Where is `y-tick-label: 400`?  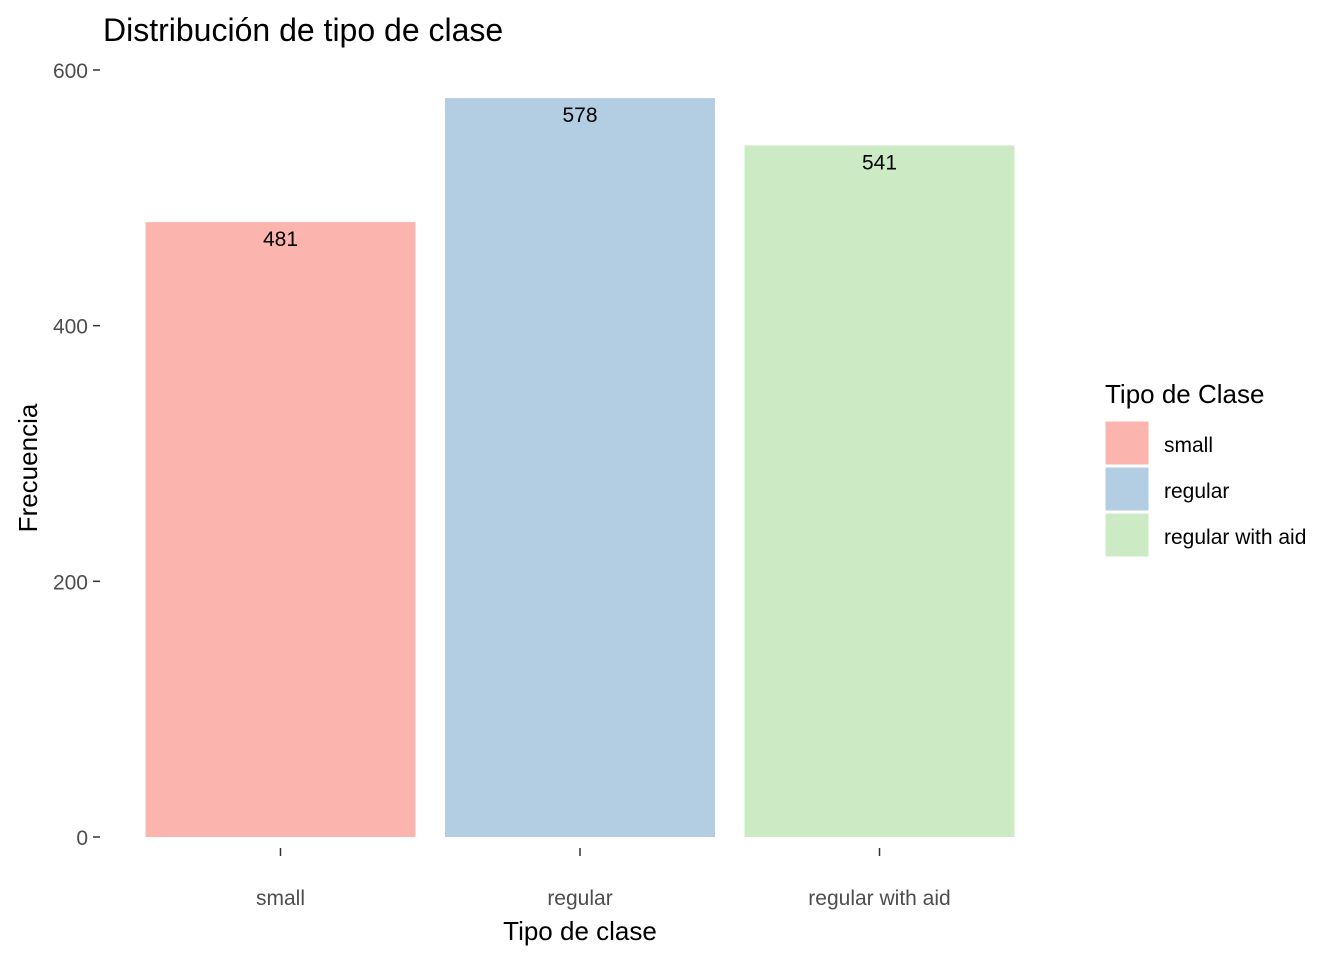
y-tick-label: 400 is located at coordinates (70, 327).